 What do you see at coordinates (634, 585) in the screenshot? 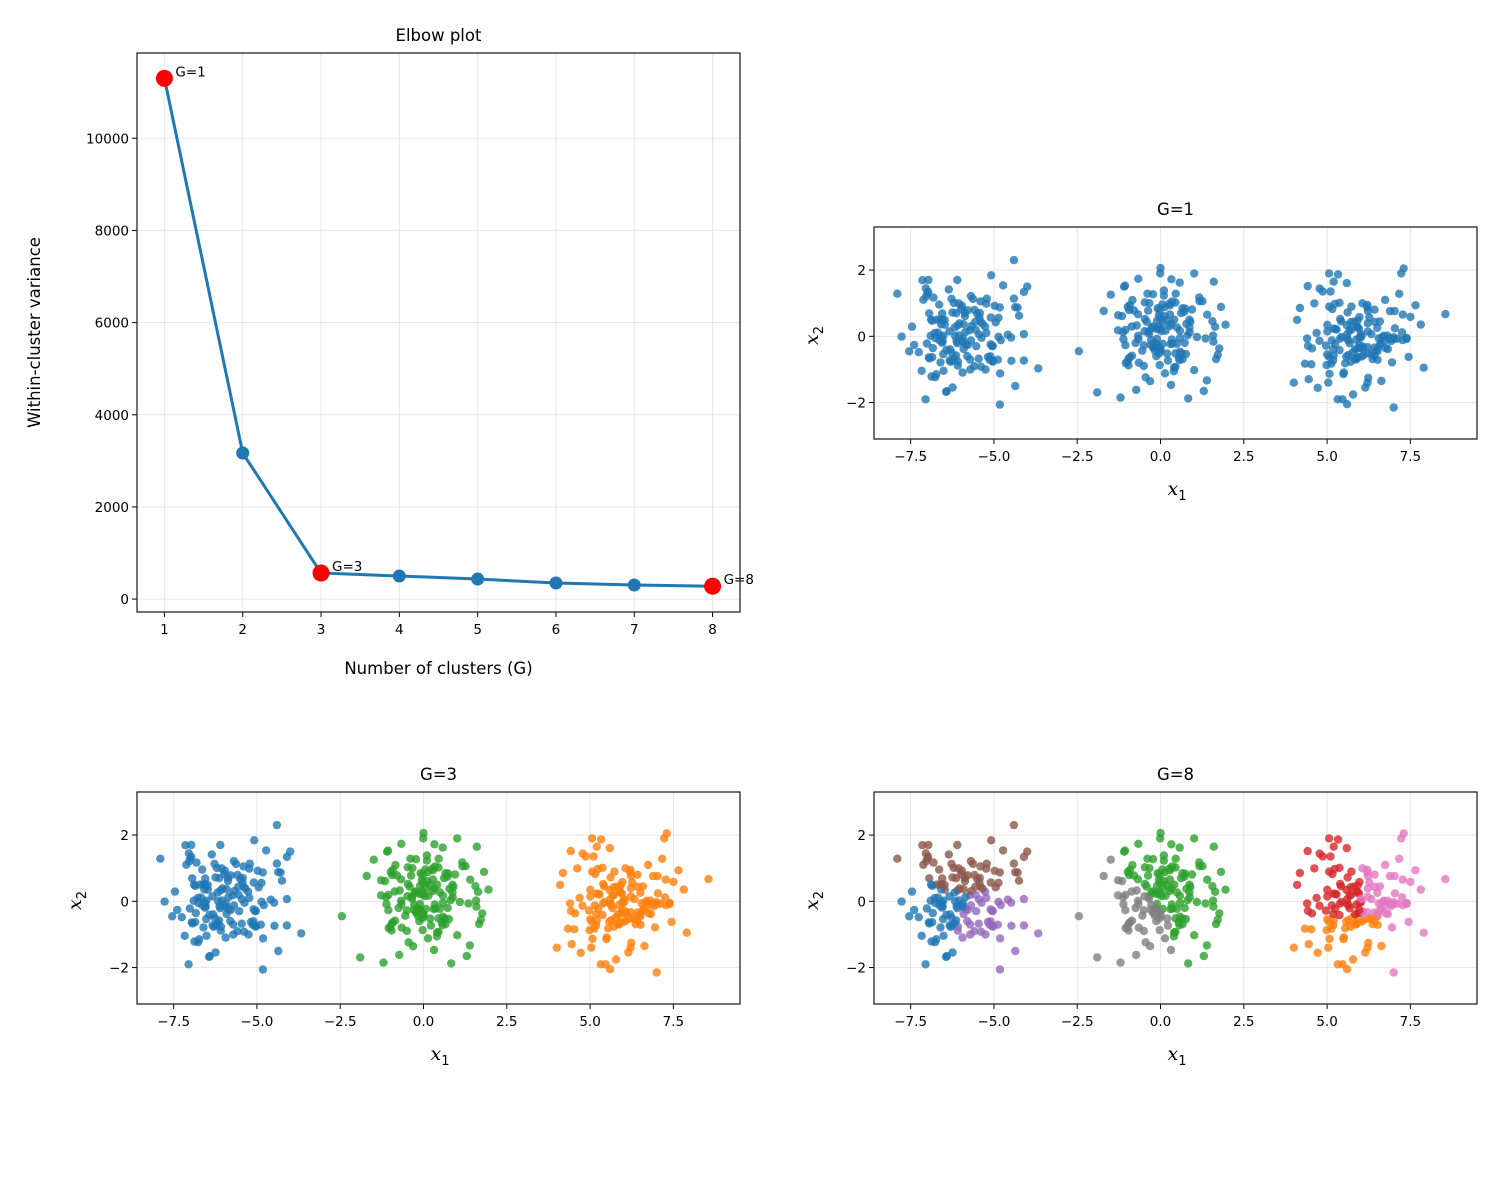
I see `data-point-g7` at bounding box center [634, 585].